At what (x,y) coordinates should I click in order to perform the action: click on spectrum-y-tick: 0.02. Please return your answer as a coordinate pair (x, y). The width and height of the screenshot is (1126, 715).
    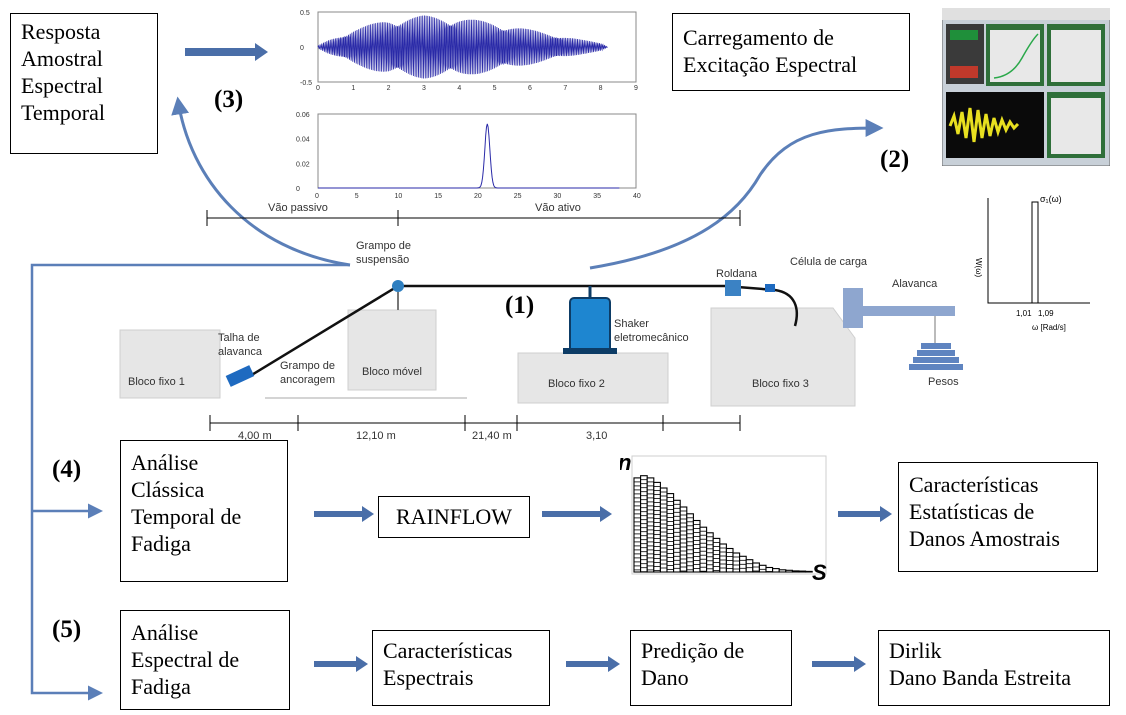
    Looking at the image, I should click on (303, 164).